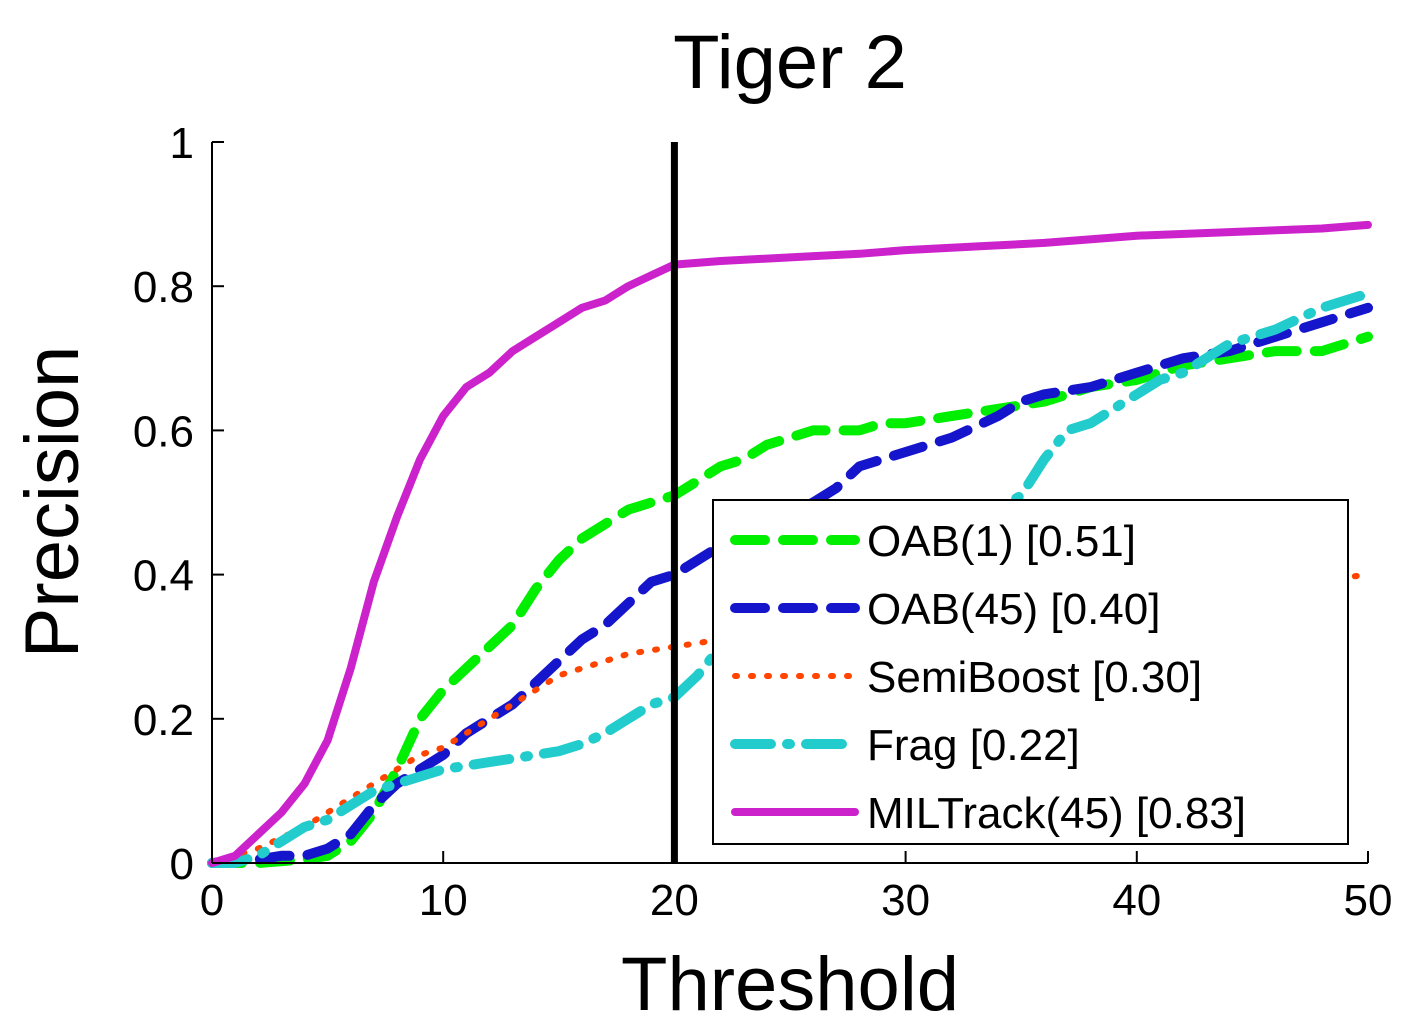  Describe the element at coordinates (1001, 541) in the screenshot. I see `legend-label-0: OAB(1) [0.51]` at that location.